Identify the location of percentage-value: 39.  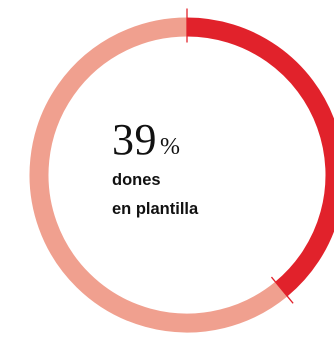
(134, 139).